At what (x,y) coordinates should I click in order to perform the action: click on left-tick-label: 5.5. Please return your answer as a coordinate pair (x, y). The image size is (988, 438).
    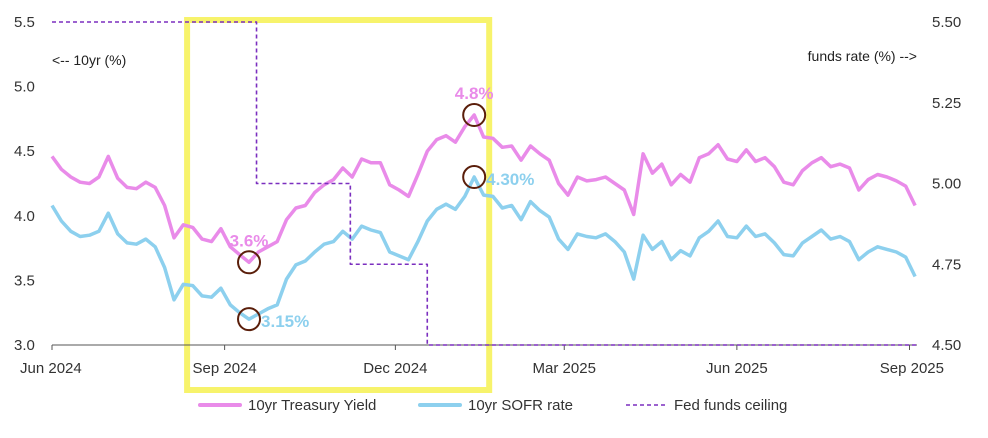
    Looking at the image, I should click on (24, 22).